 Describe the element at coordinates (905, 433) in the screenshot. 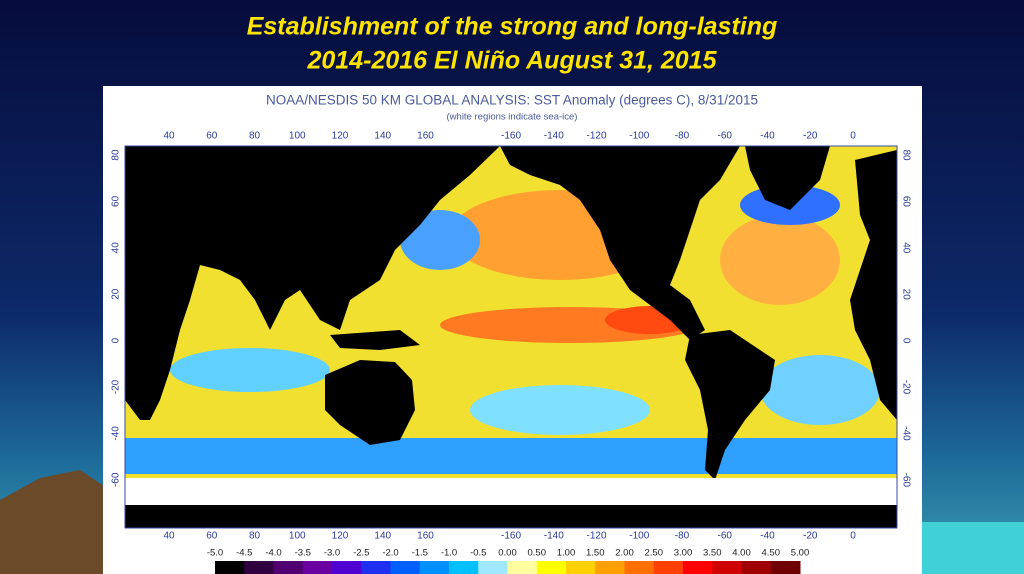

I see `lat-label: -40` at that location.